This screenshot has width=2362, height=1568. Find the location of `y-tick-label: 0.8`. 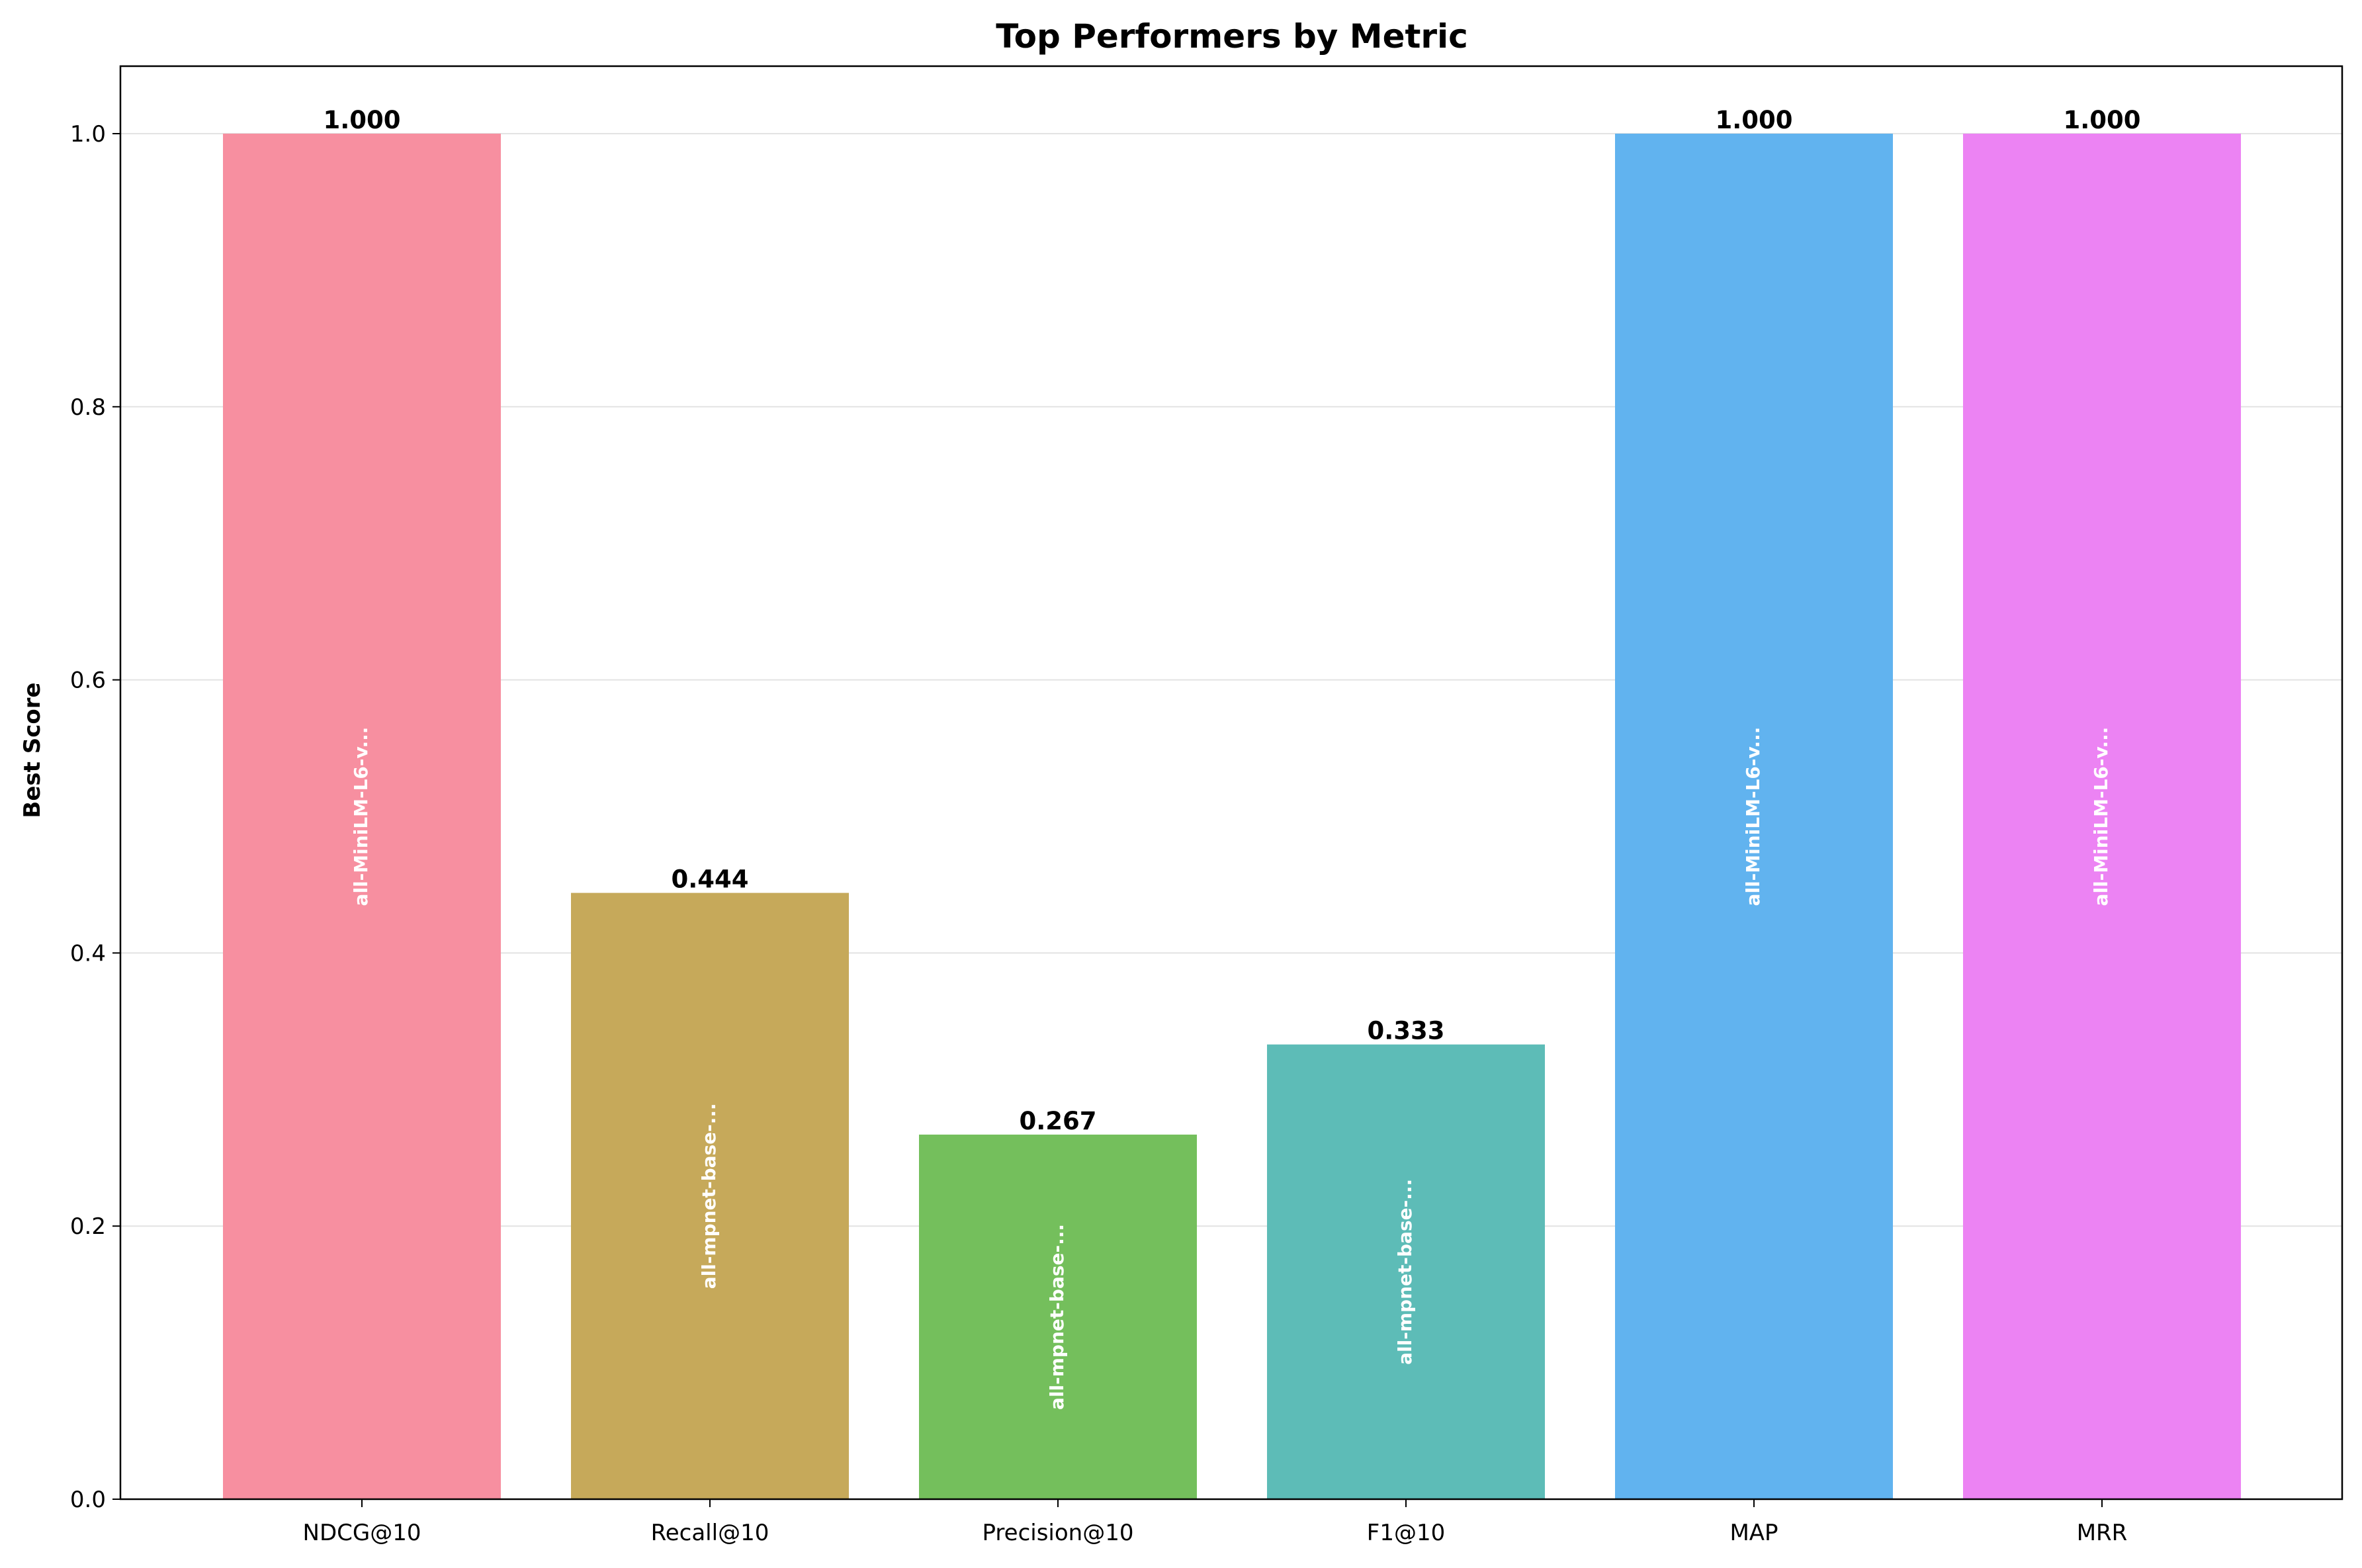

y-tick-label: 0.8 is located at coordinates (88, 408).